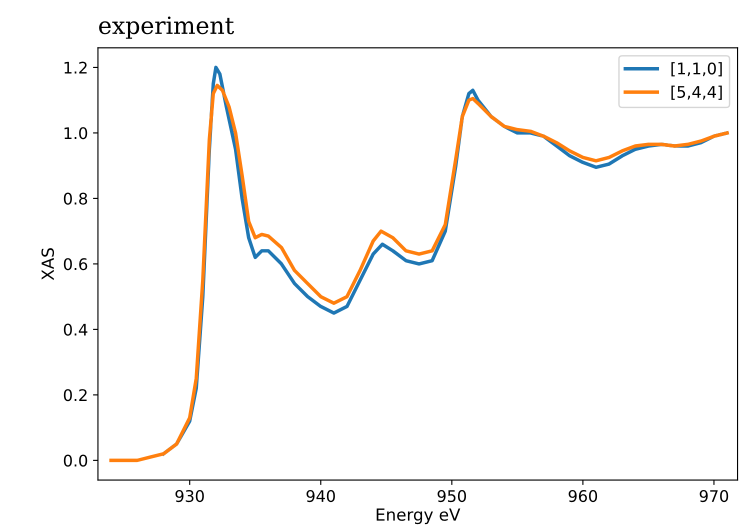 The height and width of the screenshot is (531, 742). I want to click on x-tick-label: 970, so click(714, 496).